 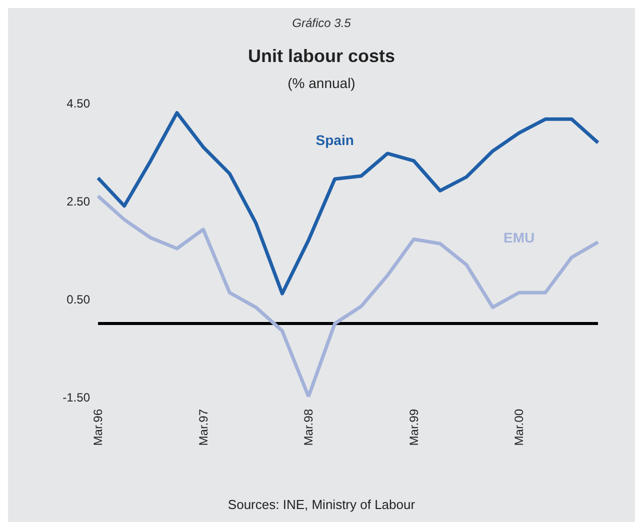 What do you see at coordinates (309, 427) in the screenshot?
I see `x-tick-label: Mar.98` at bounding box center [309, 427].